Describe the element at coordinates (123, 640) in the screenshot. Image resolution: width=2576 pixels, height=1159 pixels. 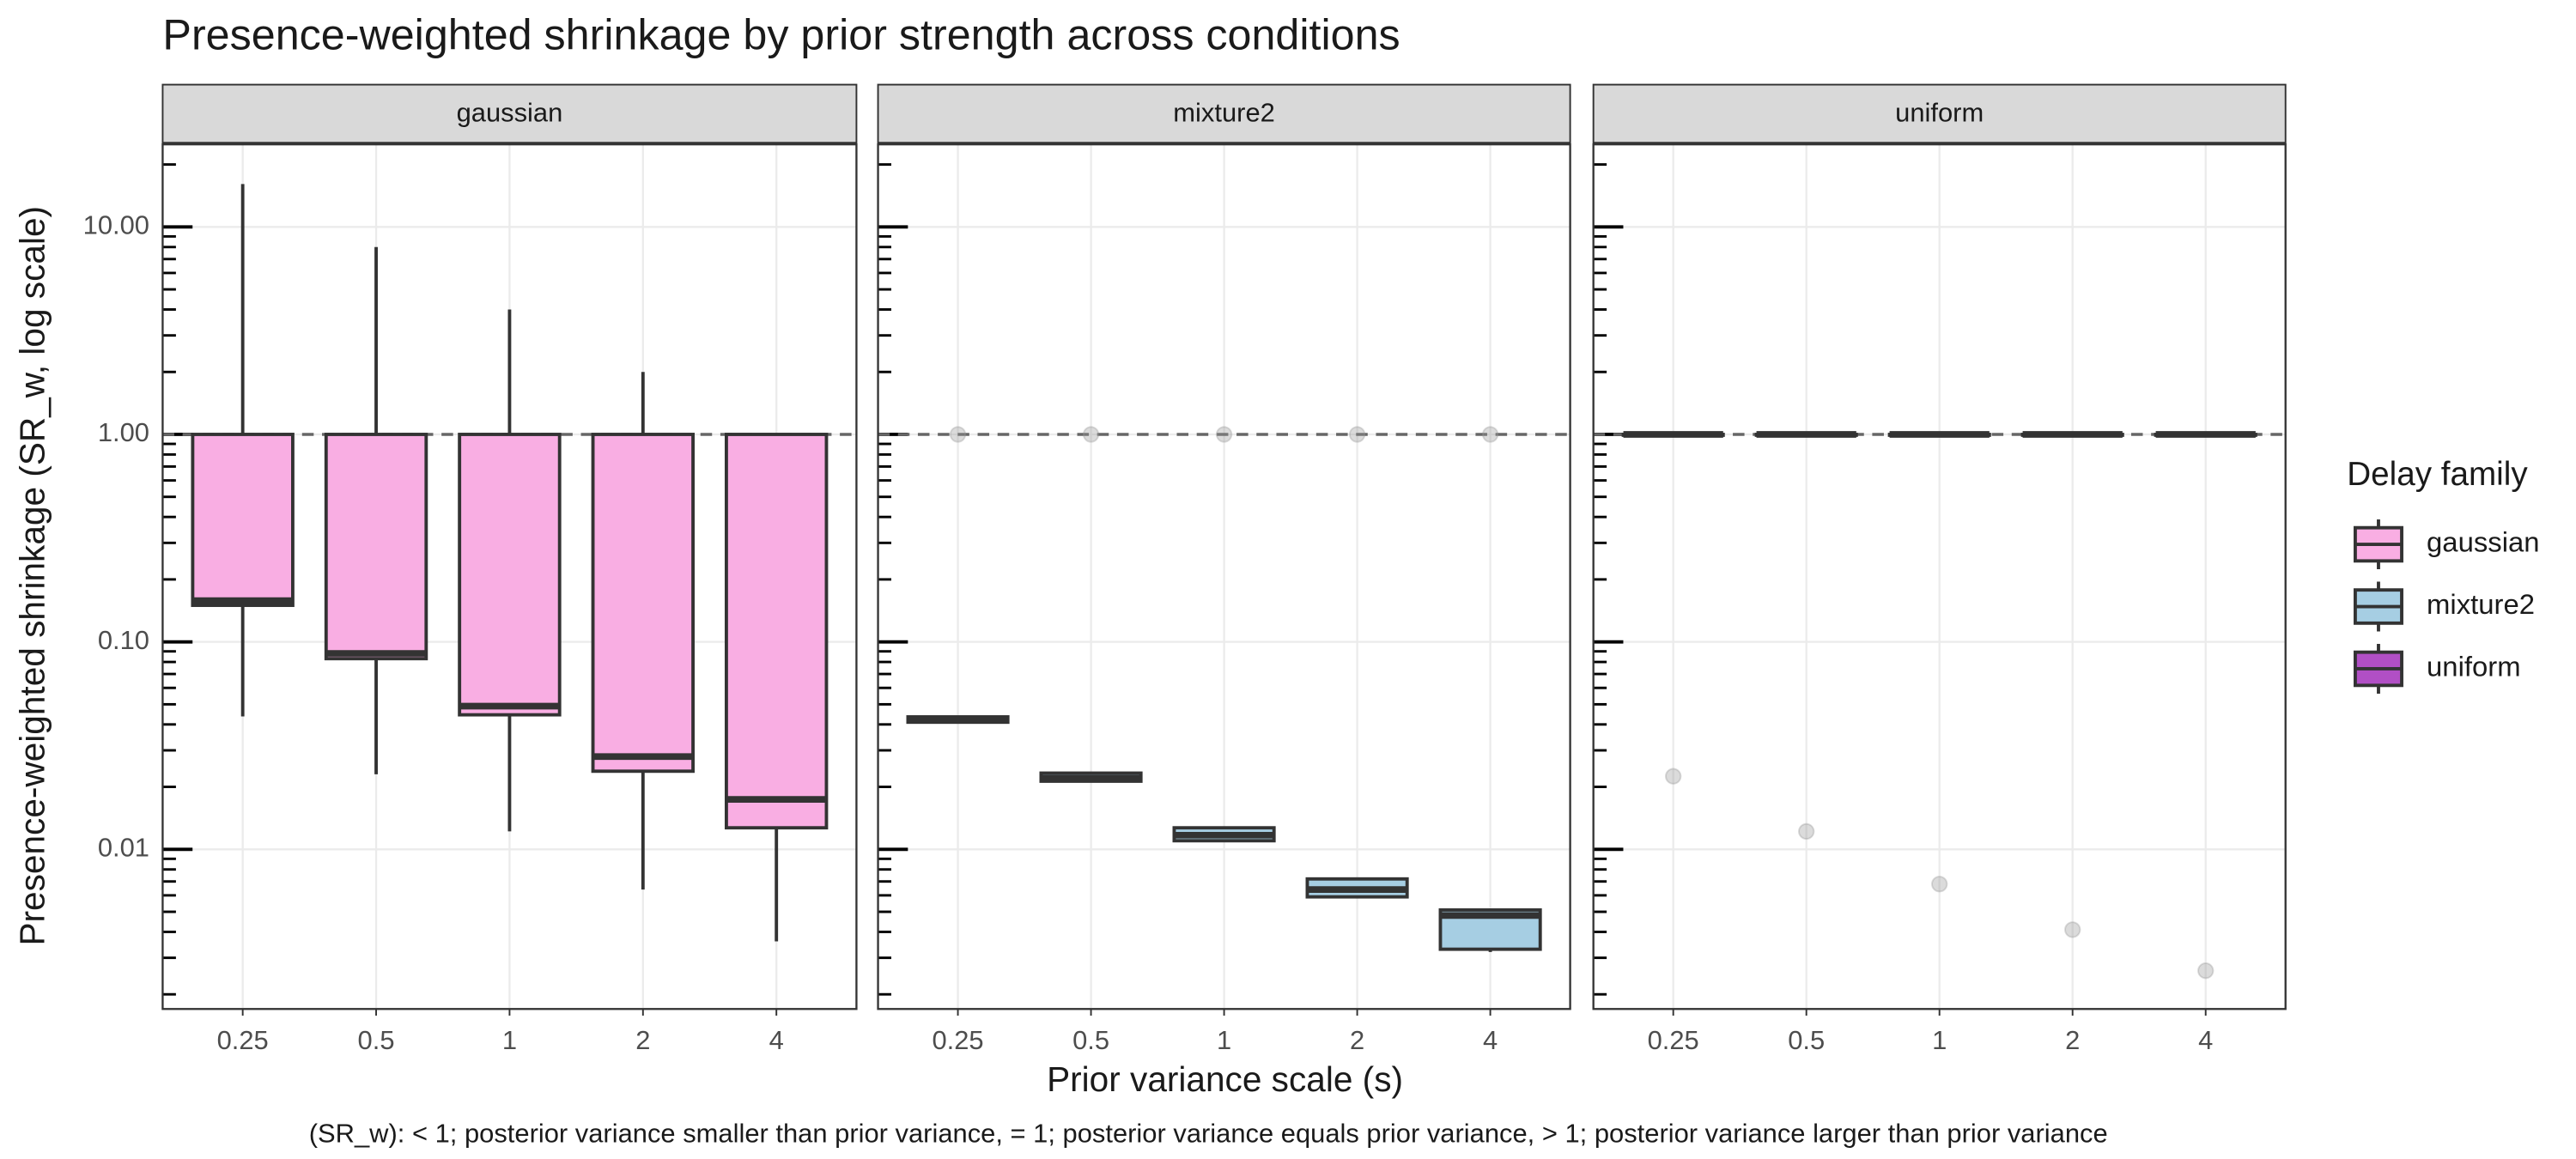
I see `y-tick-label: 0.10` at that location.